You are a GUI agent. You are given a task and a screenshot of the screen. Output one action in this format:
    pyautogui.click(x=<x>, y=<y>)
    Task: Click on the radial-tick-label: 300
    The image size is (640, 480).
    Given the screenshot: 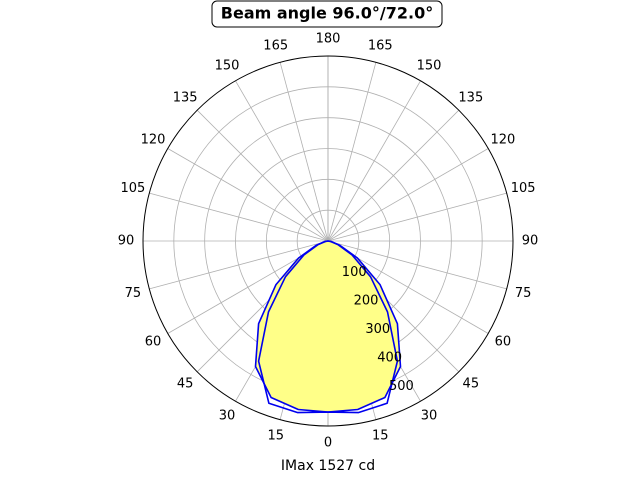 What is the action you would take?
    pyautogui.click(x=377, y=329)
    